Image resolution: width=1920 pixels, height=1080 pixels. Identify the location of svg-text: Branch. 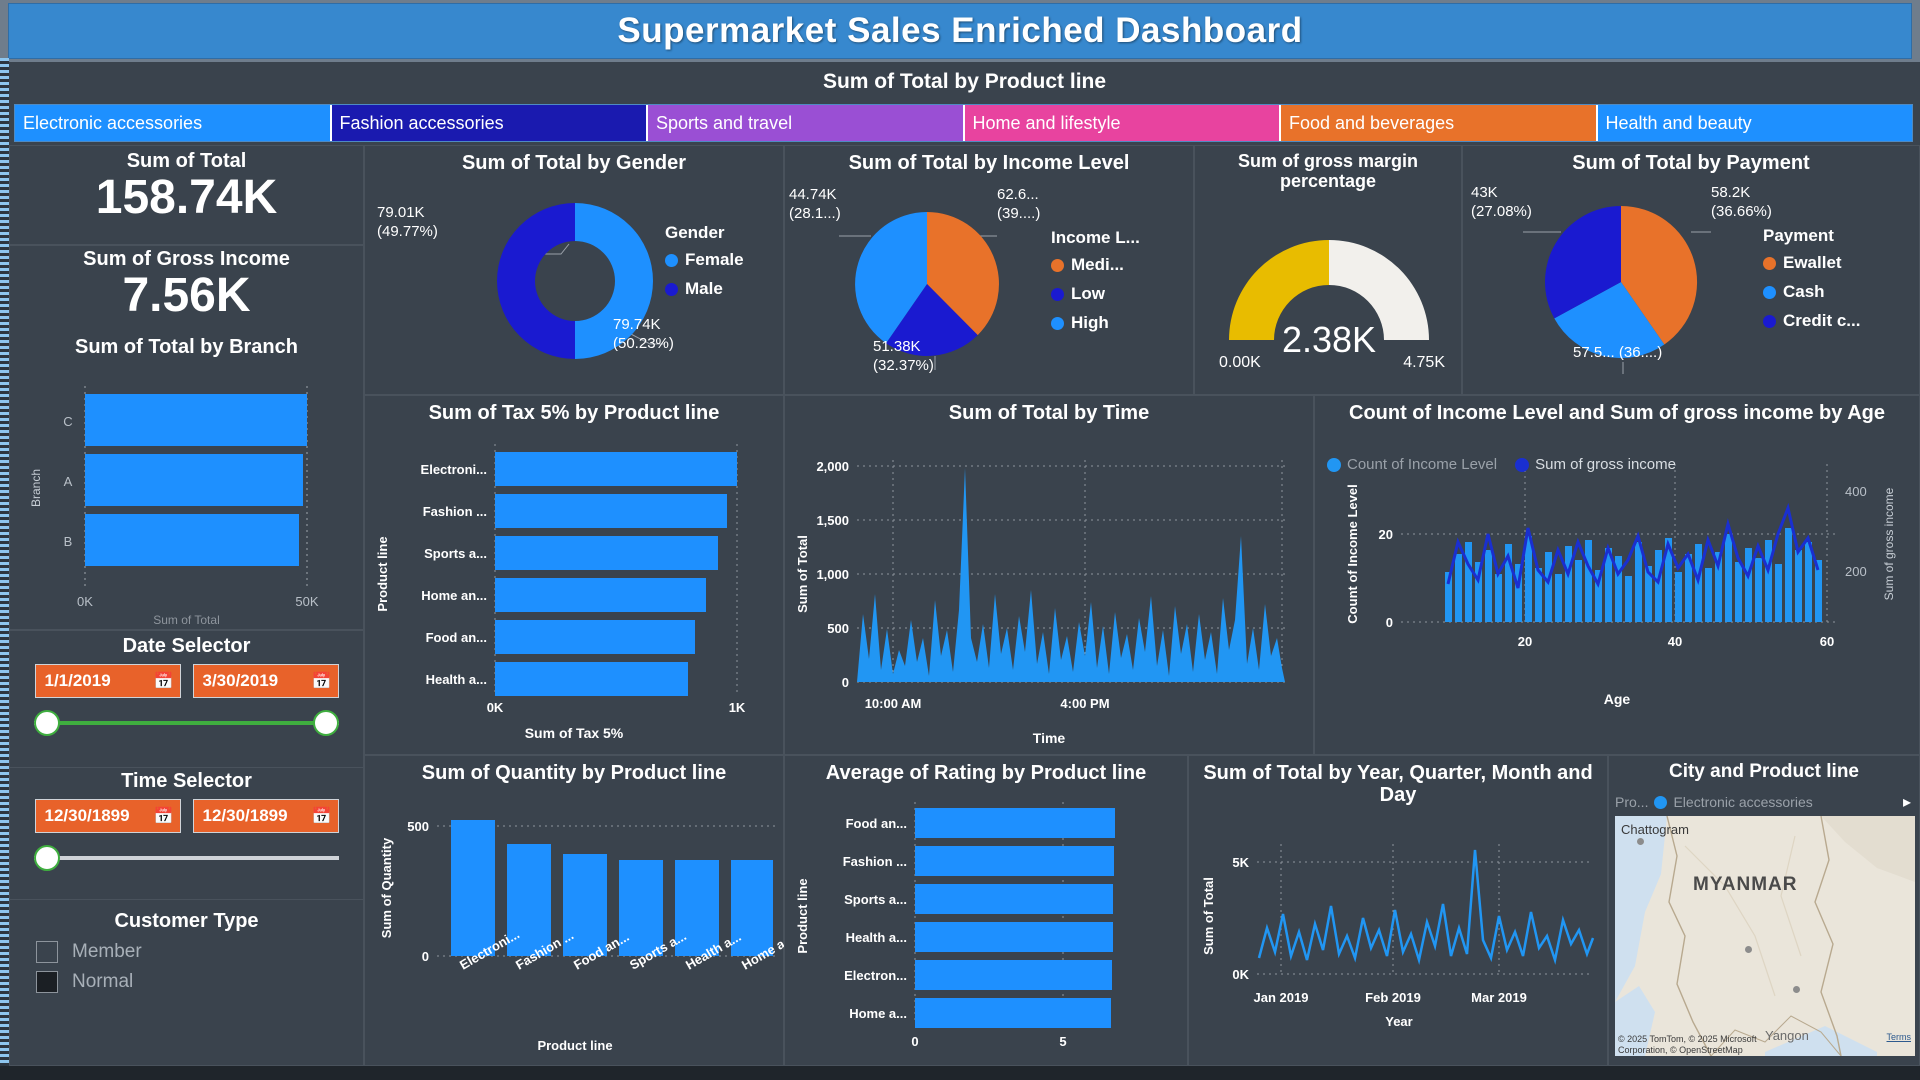
(36, 488).